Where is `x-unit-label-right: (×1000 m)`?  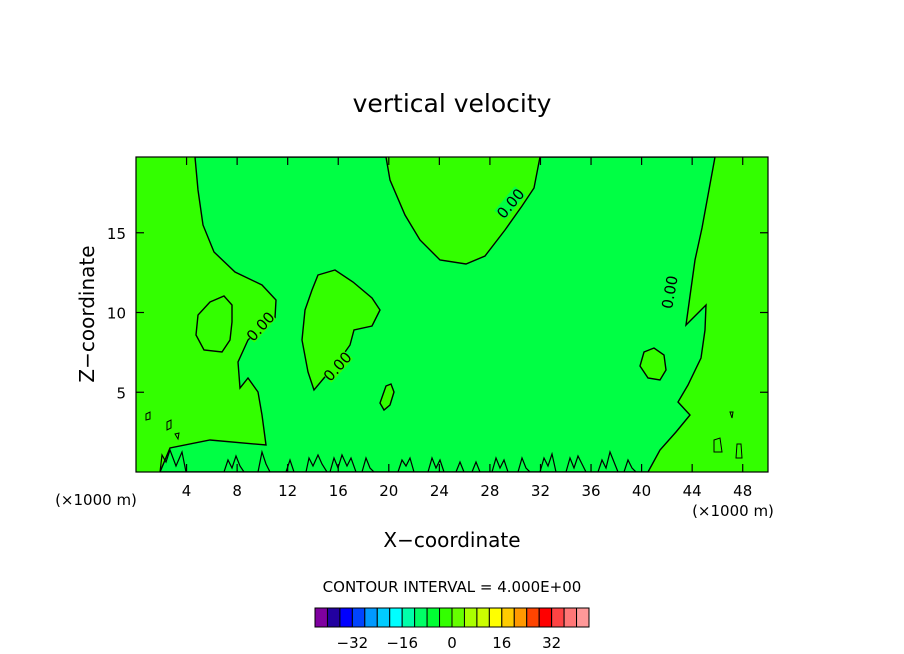
x-unit-label-right: (×1000 m) is located at coordinates (733, 511).